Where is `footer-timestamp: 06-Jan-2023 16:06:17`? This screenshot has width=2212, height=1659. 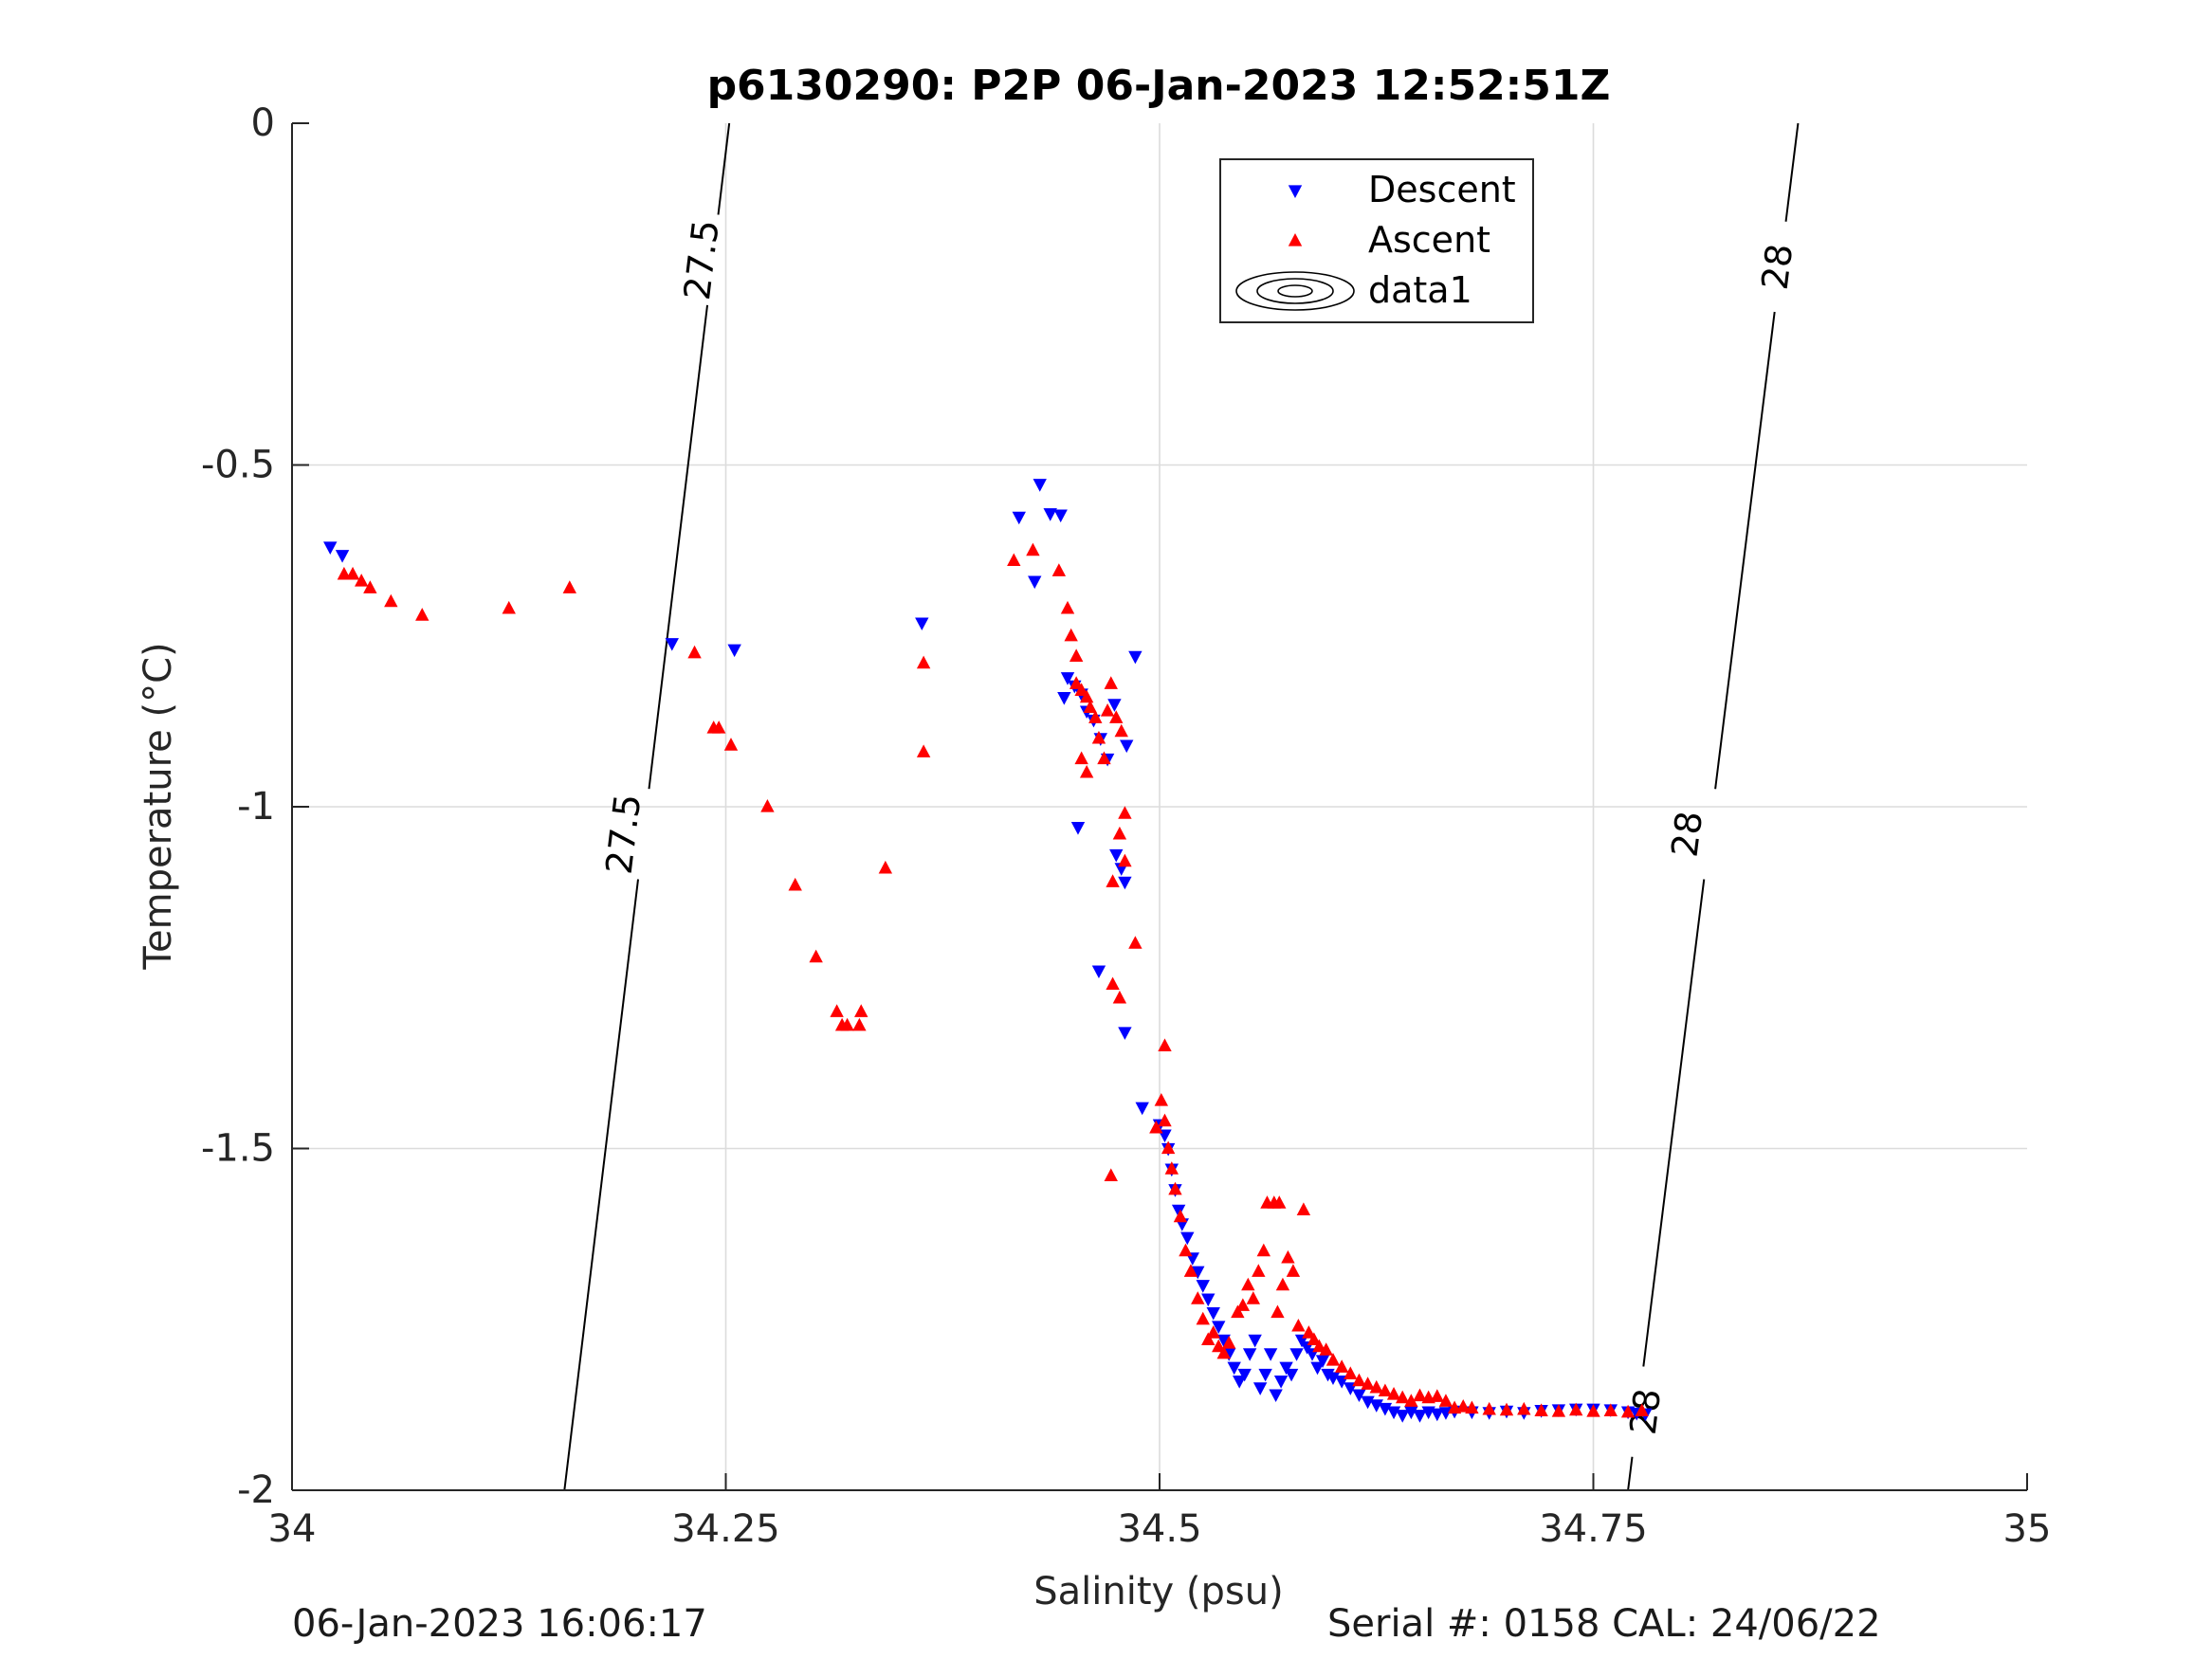
footer-timestamp: 06-Jan-2023 16:06:17 is located at coordinates (499, 1624).